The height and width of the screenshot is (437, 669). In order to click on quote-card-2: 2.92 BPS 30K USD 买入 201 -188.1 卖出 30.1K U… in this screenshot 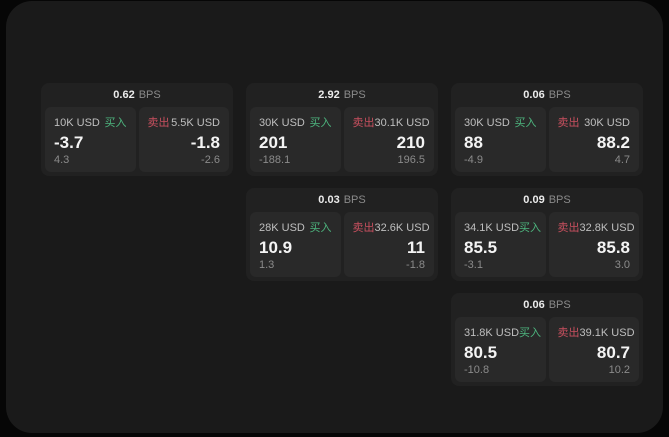, I will do `click(342, 129)`.